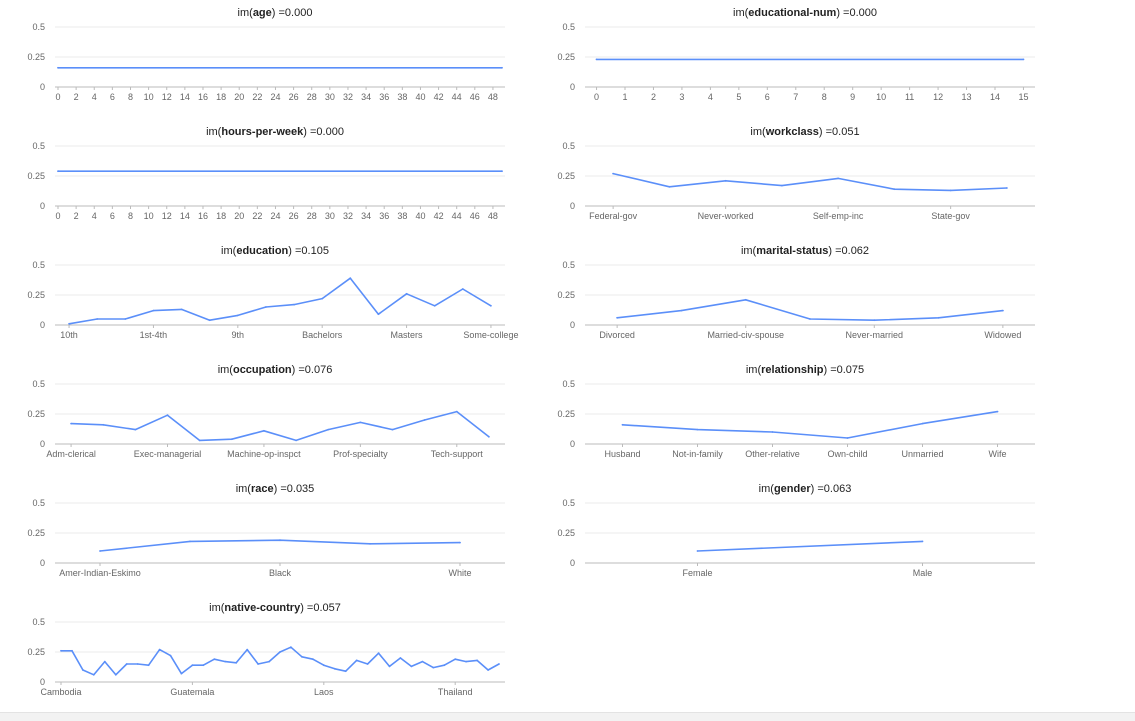 The image size is (1135, 721). I want to click on x-tick-label: Machine-op-inspct, so click(264, 454).